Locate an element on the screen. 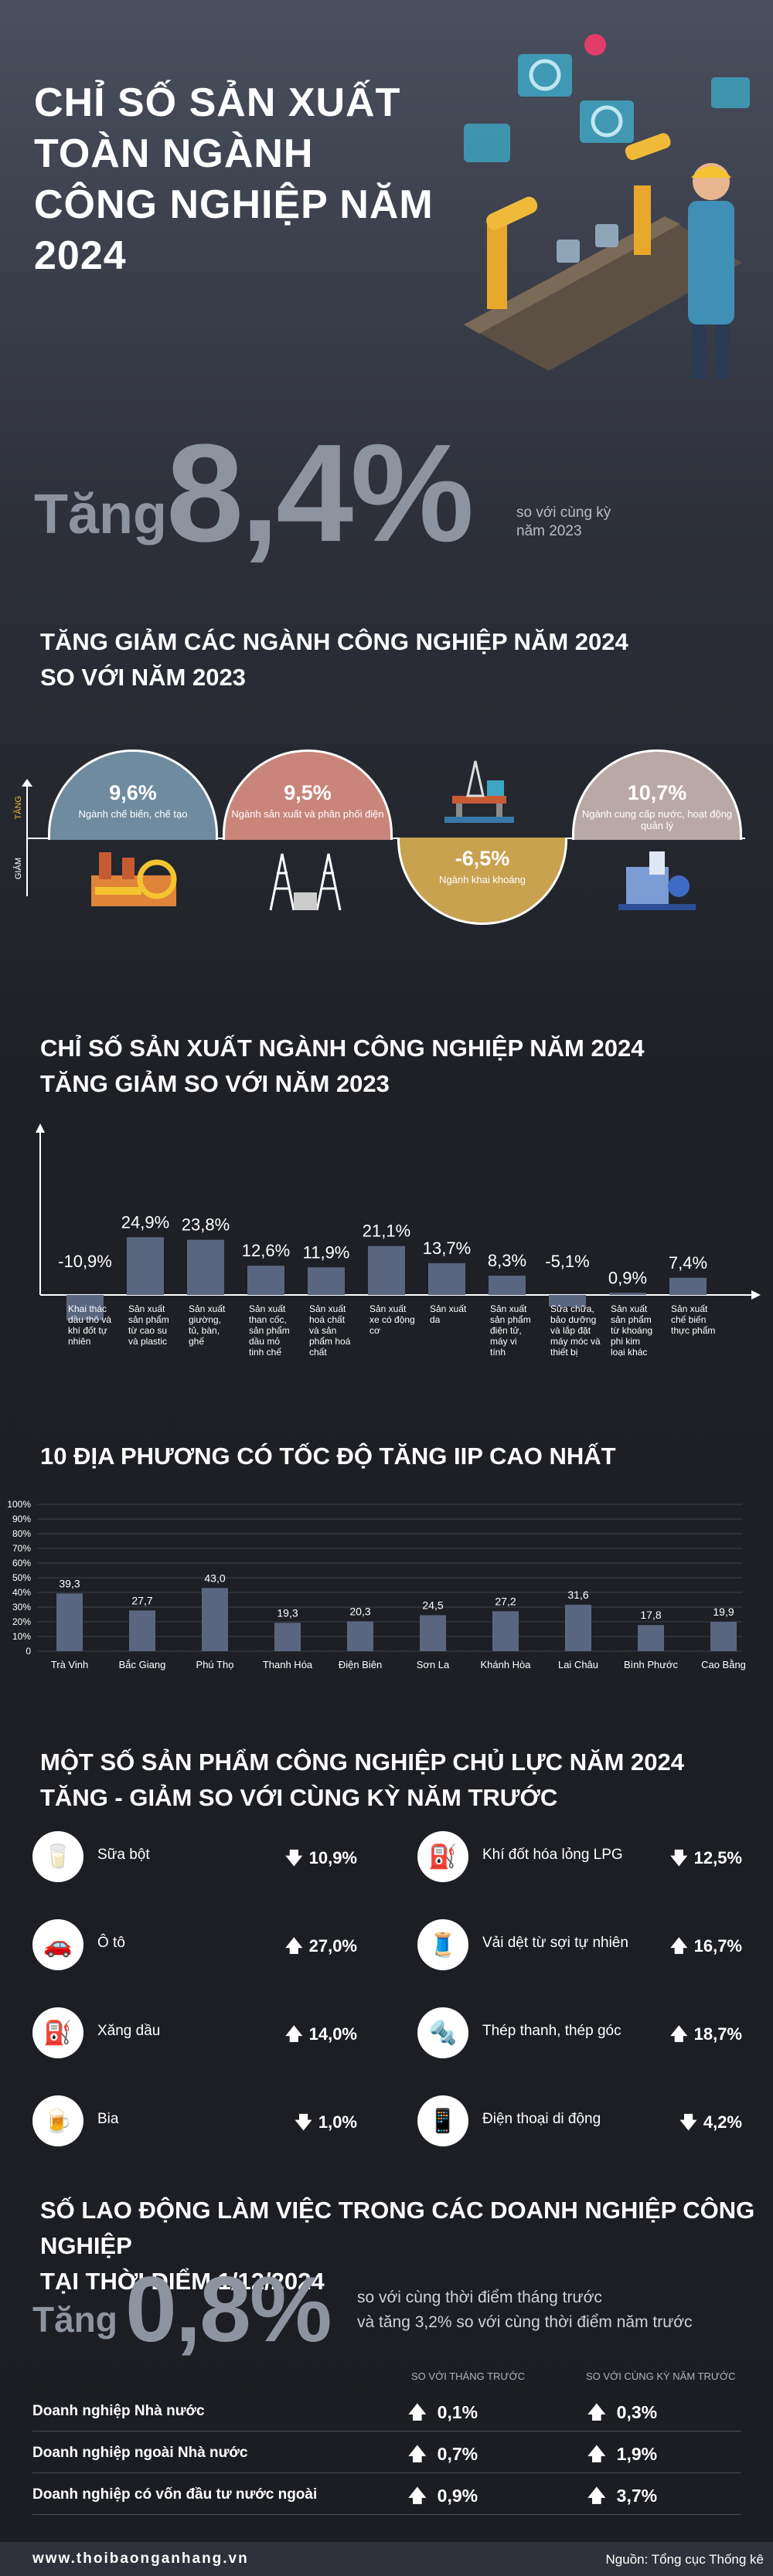 The width and height of the screenshot is (773, 2576). employment-value: 0,8% is located at coordinates (228, 2309).